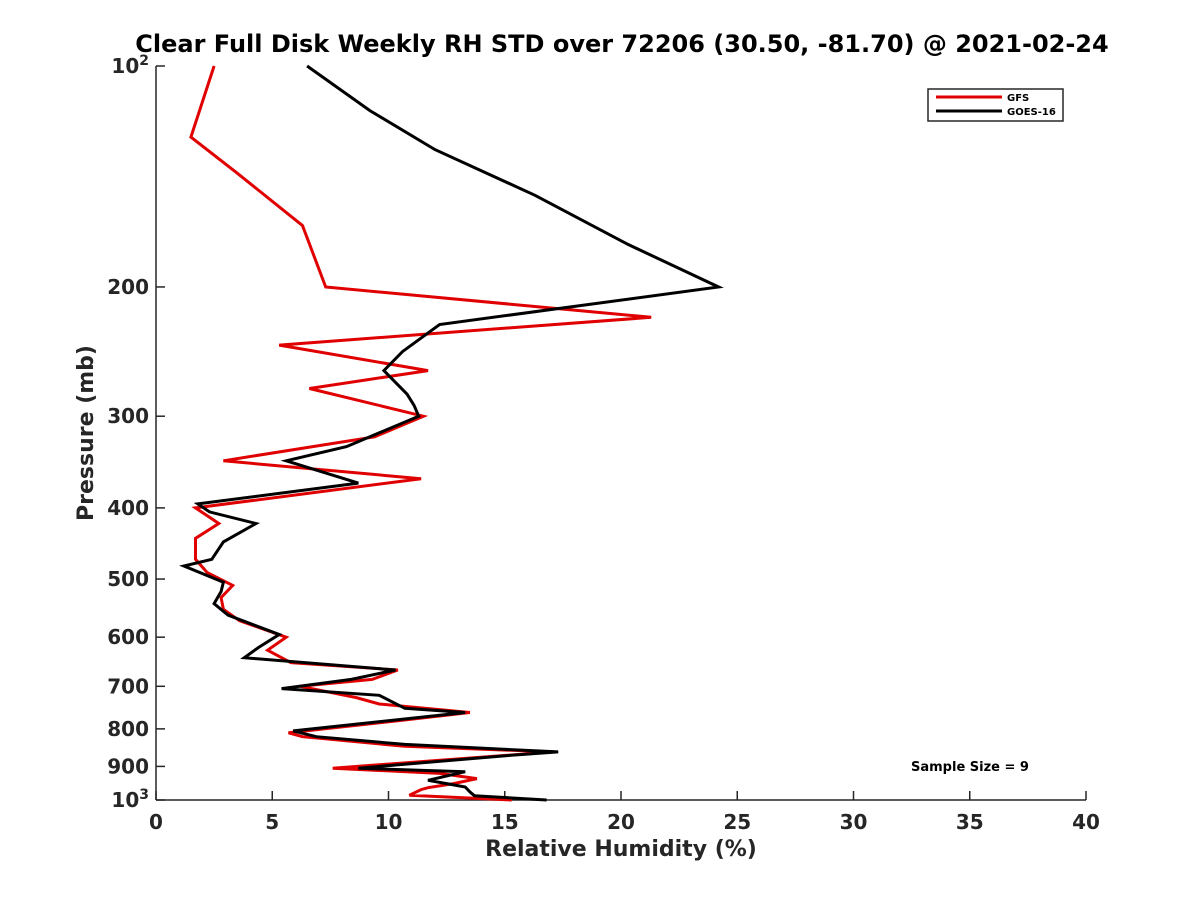 This screenshot has width=1200, height=900. Describe the element at coordinates (970, 767) in the screenshot. I see `sample-size-annotation: Sample Size = 9` at that location.